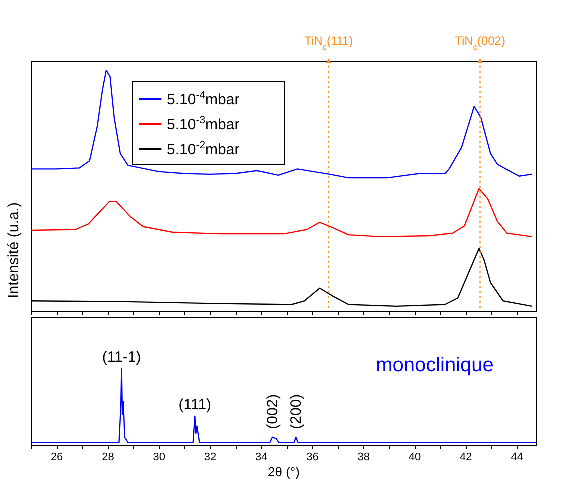 This screenshot has width=577, height=490. What do you see at coordinates (517, 458) in the screenshot?
I see `x-tick-label: 44` at bounding box center [517, 458].